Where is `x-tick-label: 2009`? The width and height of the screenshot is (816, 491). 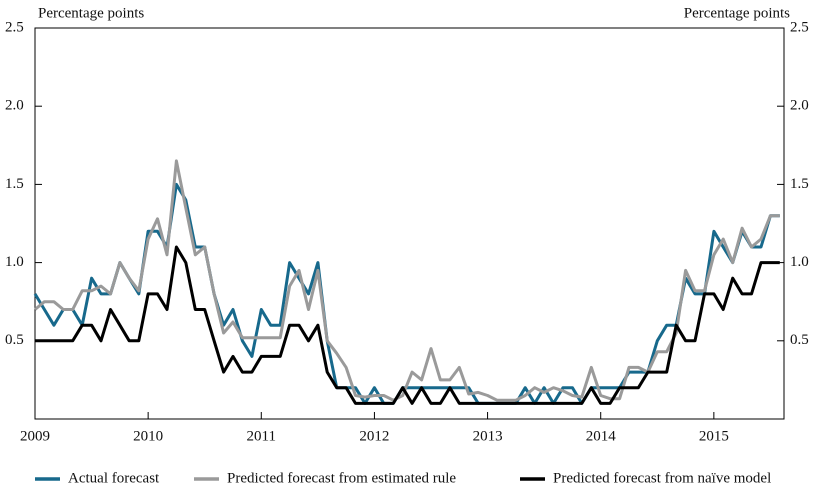
x-tick-label: 2009 is located at coordinates (35, 436).